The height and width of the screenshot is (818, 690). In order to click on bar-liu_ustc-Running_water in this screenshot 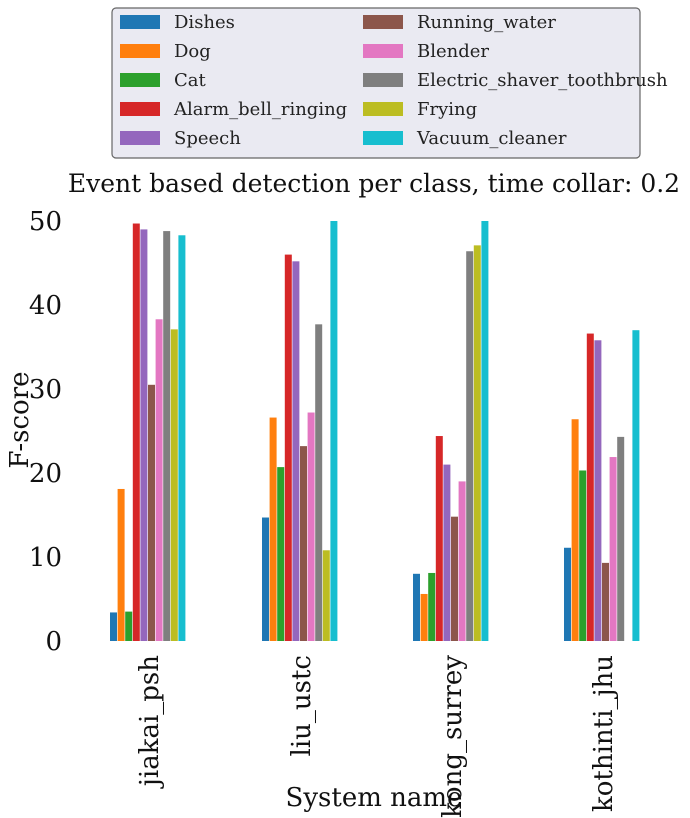, I will do `click(303, 543)`.